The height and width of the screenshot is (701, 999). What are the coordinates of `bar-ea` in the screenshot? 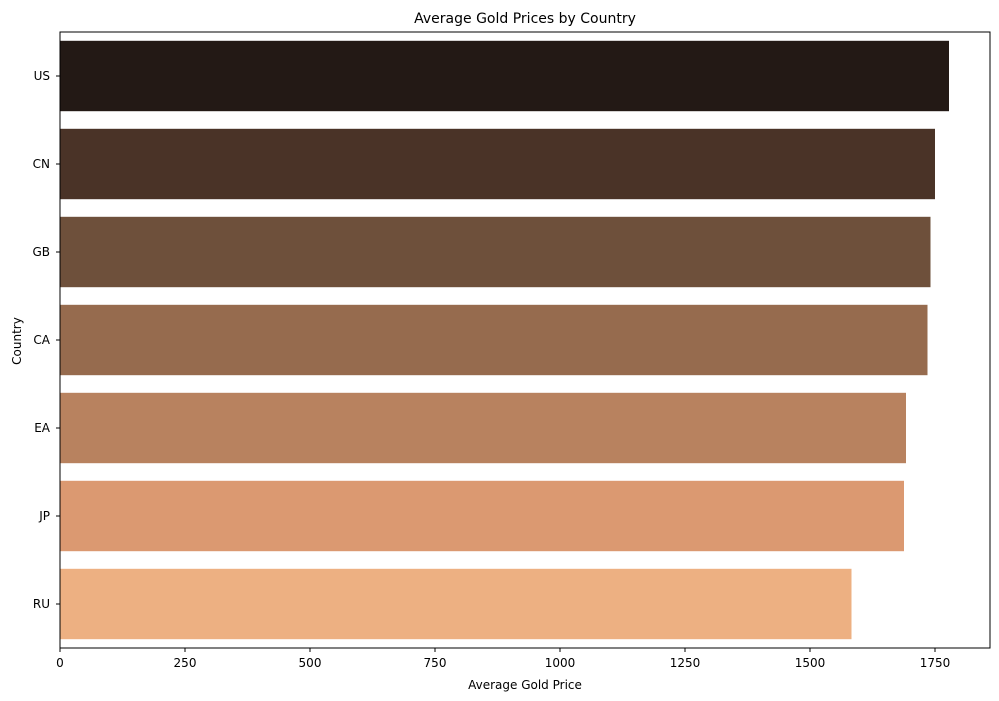 It's located at (483, 428).